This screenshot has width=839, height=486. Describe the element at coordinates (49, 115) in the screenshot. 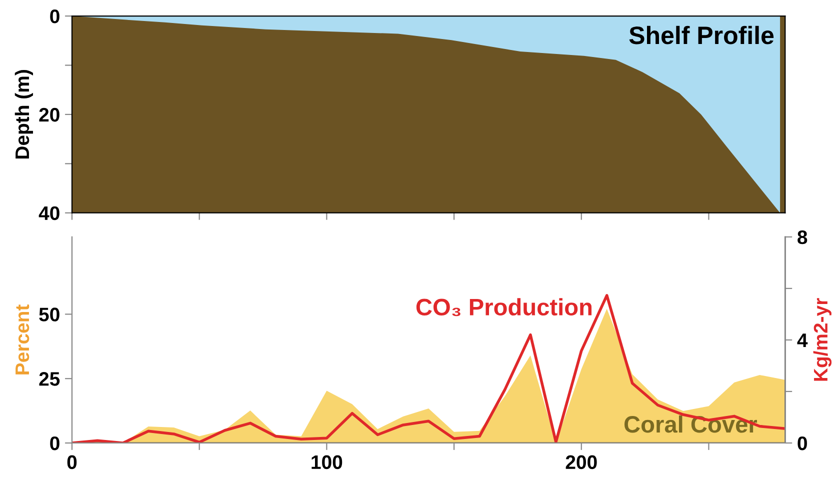

I see `y-tick-label: 20` at that location.